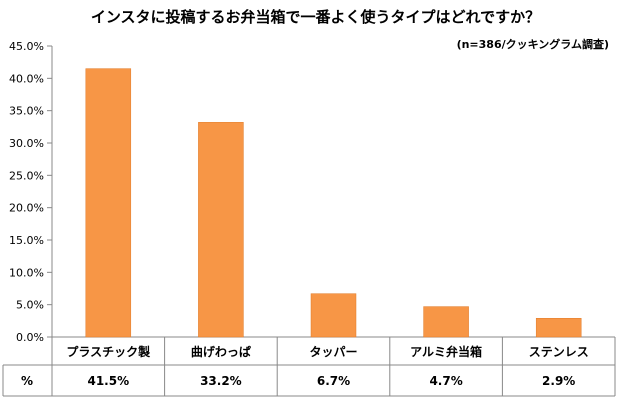  Describe the element at coordinates (26, 111) in the screenshot. I see `y-tick-label: 35.0%` at that location.